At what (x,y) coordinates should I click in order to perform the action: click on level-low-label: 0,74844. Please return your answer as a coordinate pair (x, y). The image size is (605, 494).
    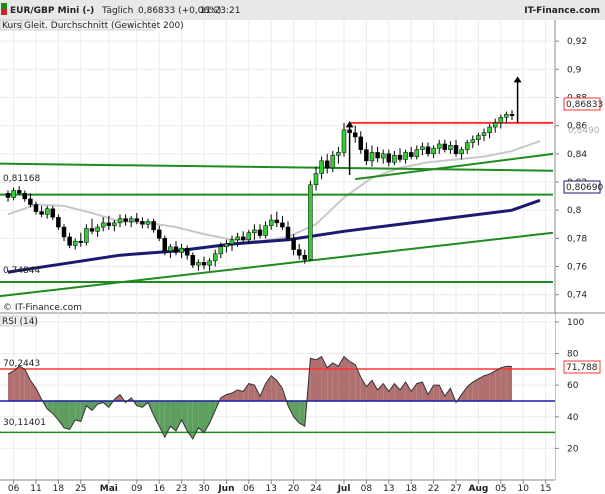
    Looking at the image, I should click on (21, 271).